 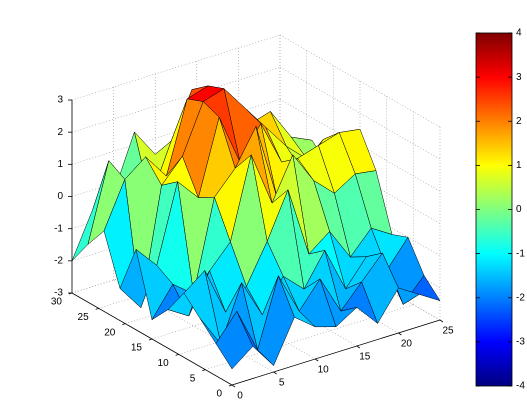 I want to click on colorbar-tick-label: -3, so click(x=520, y=342).